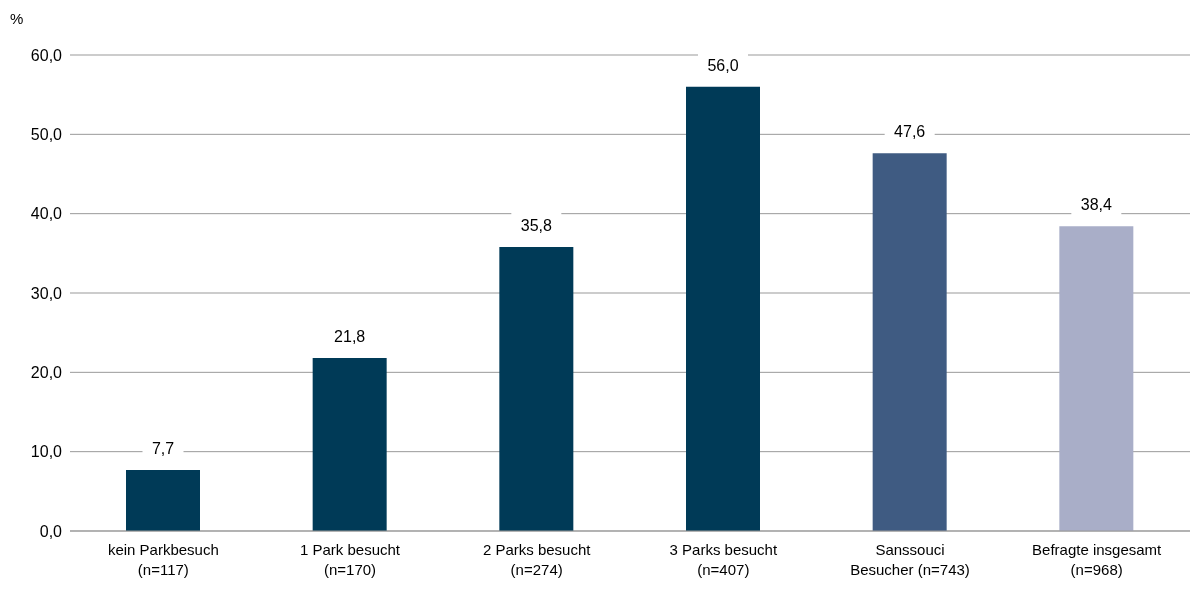 This screenshot has width=1198, height=599. I want to click on x-tick-label: 2 Parks besucht (n=274), so click(537, 559).